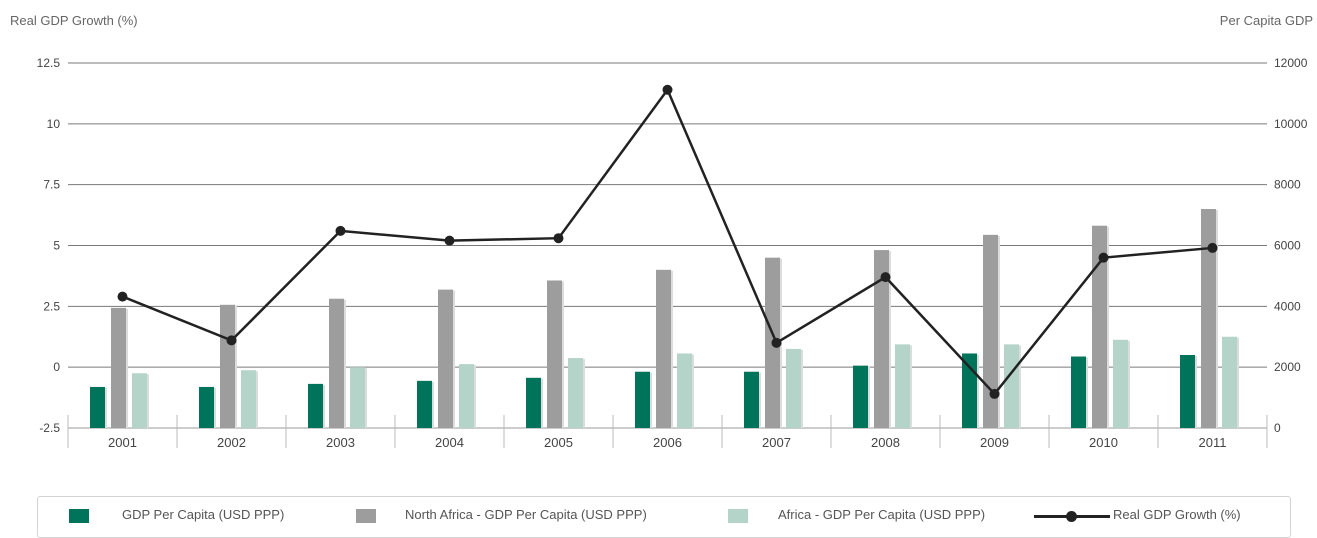  Describe the element at coordinates (203, 514) in the screenshot. I see `legend-label-gdp-per-capita: GDP Per Capita (USD PPP)` at that location.